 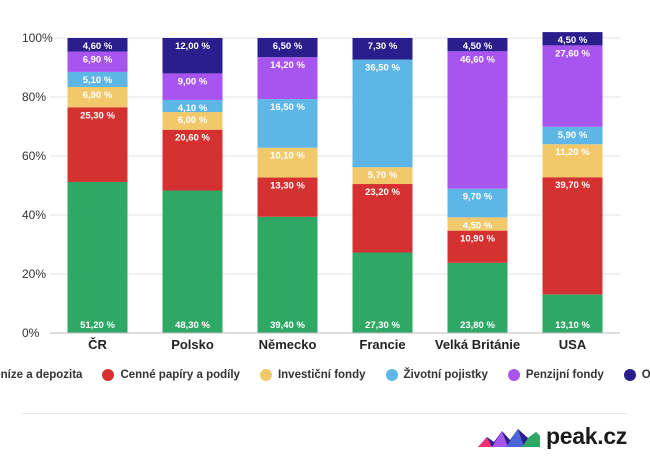 What do you see at coordinates (382, 344) in the screenshot?
I see `x-tick-label: Francie` at bounding box center [382, 344].